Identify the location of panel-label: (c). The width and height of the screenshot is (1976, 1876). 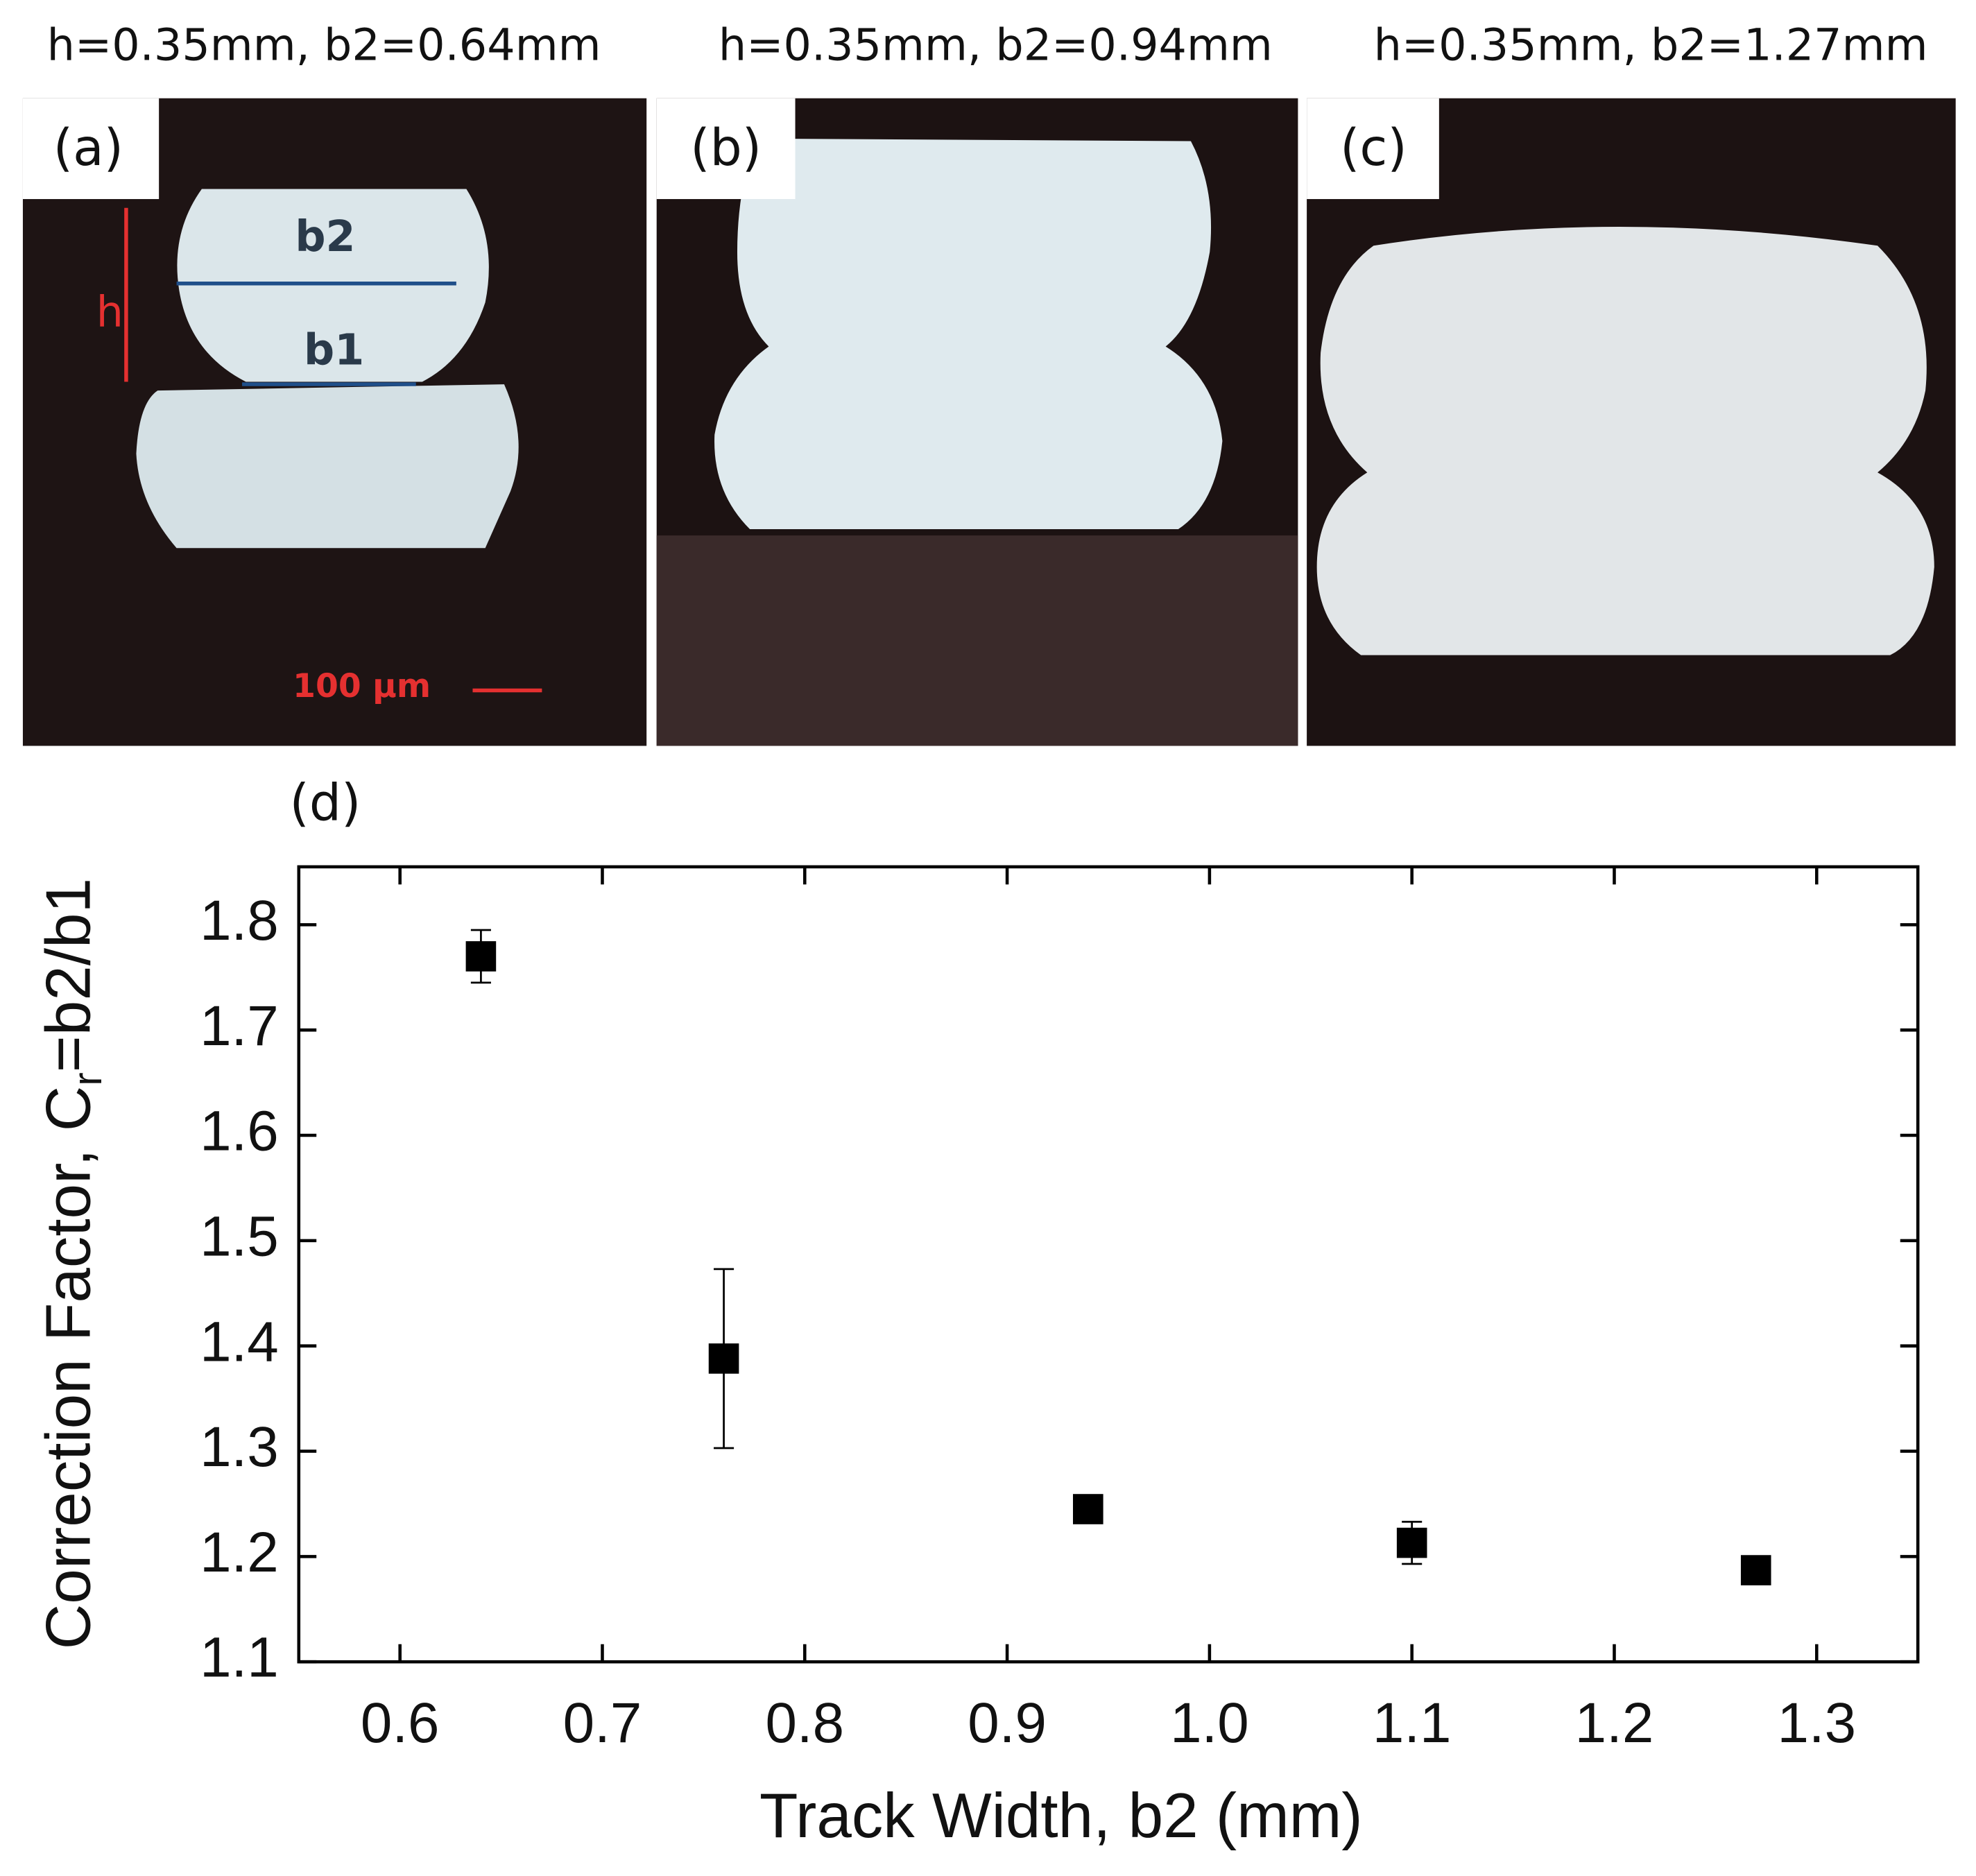
(1373, 148).